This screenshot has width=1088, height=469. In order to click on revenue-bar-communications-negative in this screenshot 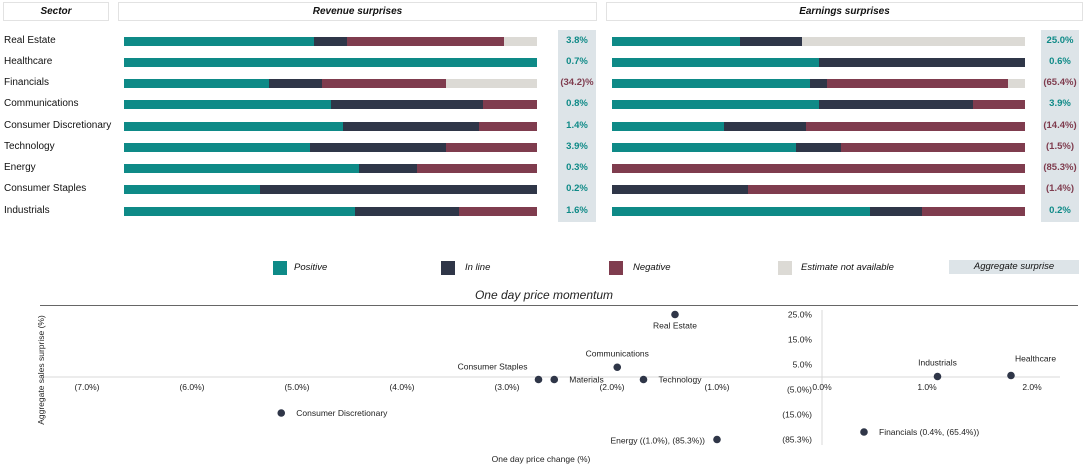, I will do `click(510, 104)`.